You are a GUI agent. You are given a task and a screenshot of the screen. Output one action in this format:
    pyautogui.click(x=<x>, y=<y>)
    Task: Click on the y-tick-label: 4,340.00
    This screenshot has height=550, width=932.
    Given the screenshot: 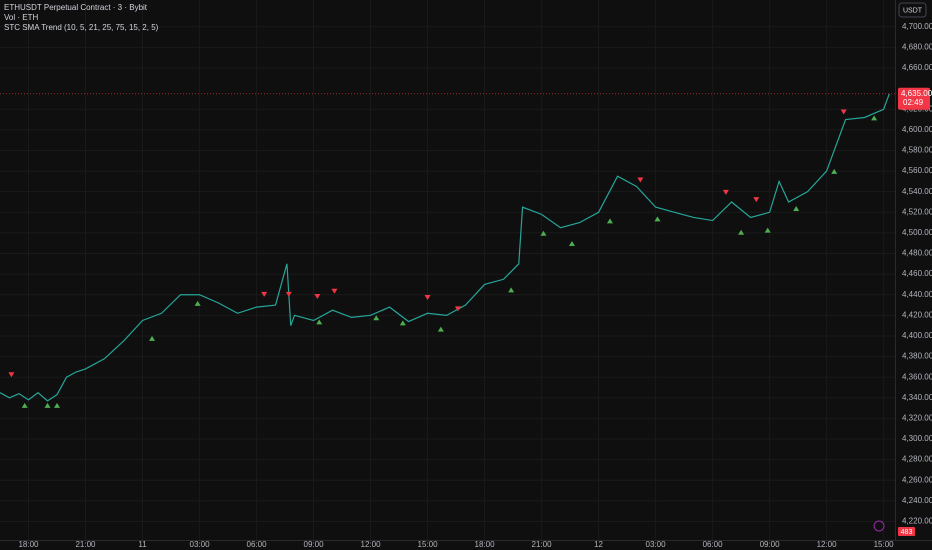 What is the action you would take?
    pyautogui.click(x=917, y=397)
    